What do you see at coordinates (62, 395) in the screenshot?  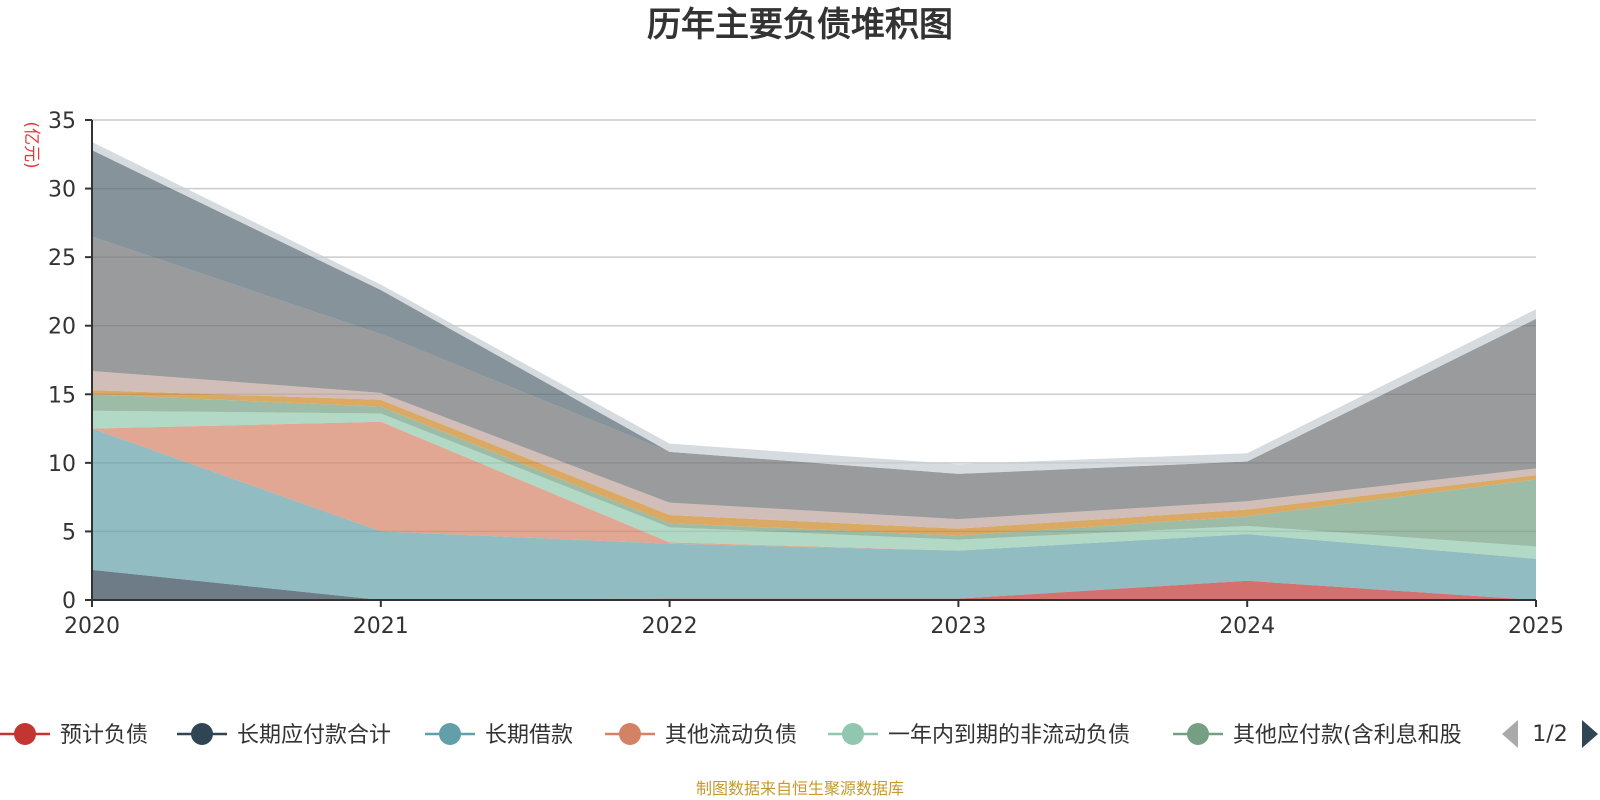 I see `y-tick-label: 15` at bounding box center [62, 395].